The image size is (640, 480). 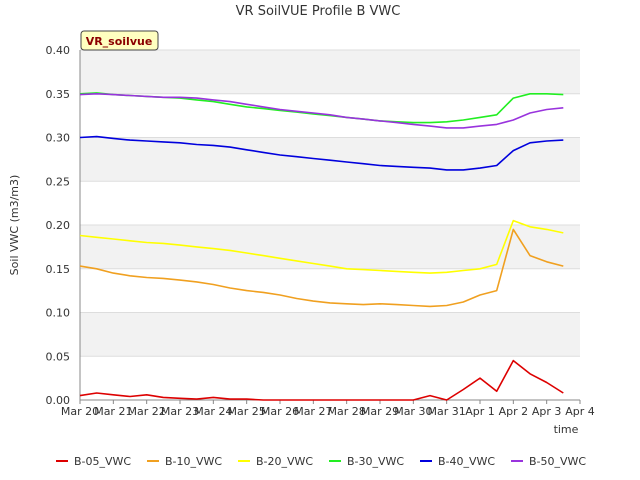 I want to click on series-line-b-40_vwc, so click(x=321, y=153).